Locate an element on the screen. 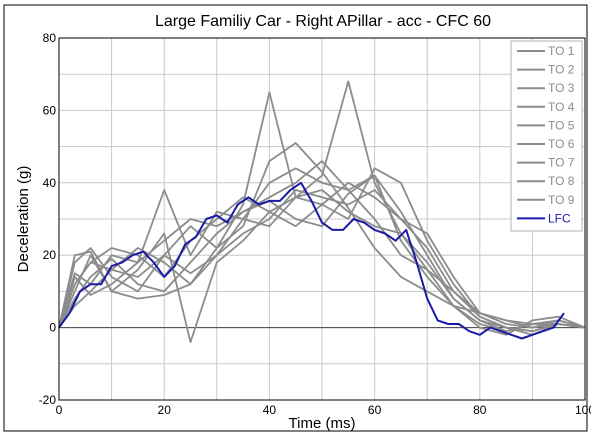 The height and width of the screenshot is (435, 591). legend-entry-label: TO 7 is located at coordinates (561, 163).